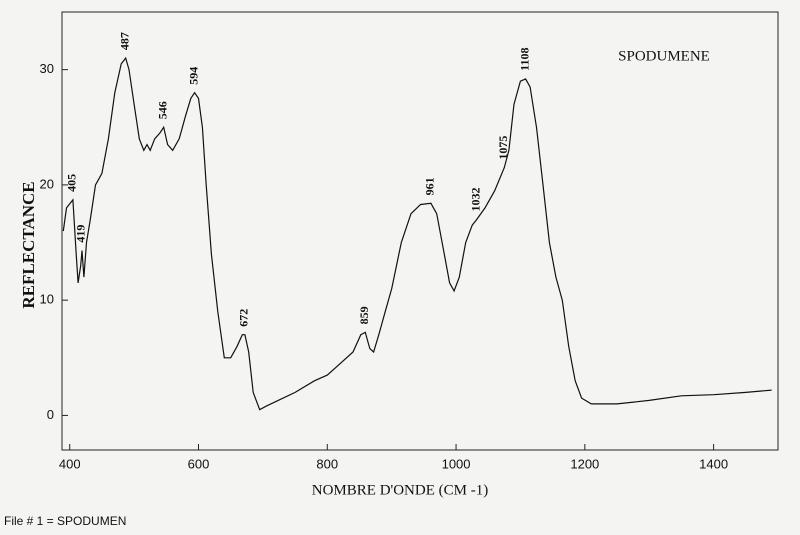 The width and height of the screenshot is (800, 535). Describe the element at coordinates (503, 148) in the screenshot. I see `peak-label: 1075` at that location.